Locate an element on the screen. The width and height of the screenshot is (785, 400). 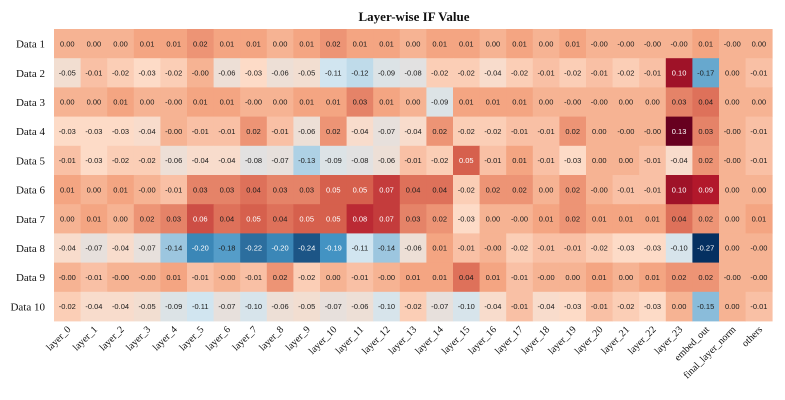
cell-value-label: -0.11 is located at coordinates (200, 306).